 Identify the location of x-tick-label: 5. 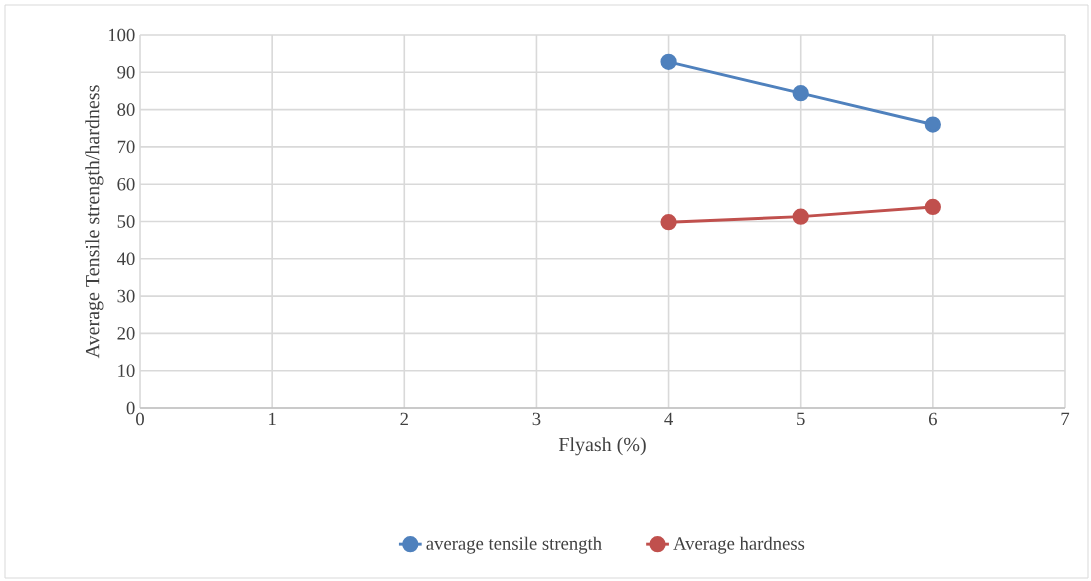
(801, 419).